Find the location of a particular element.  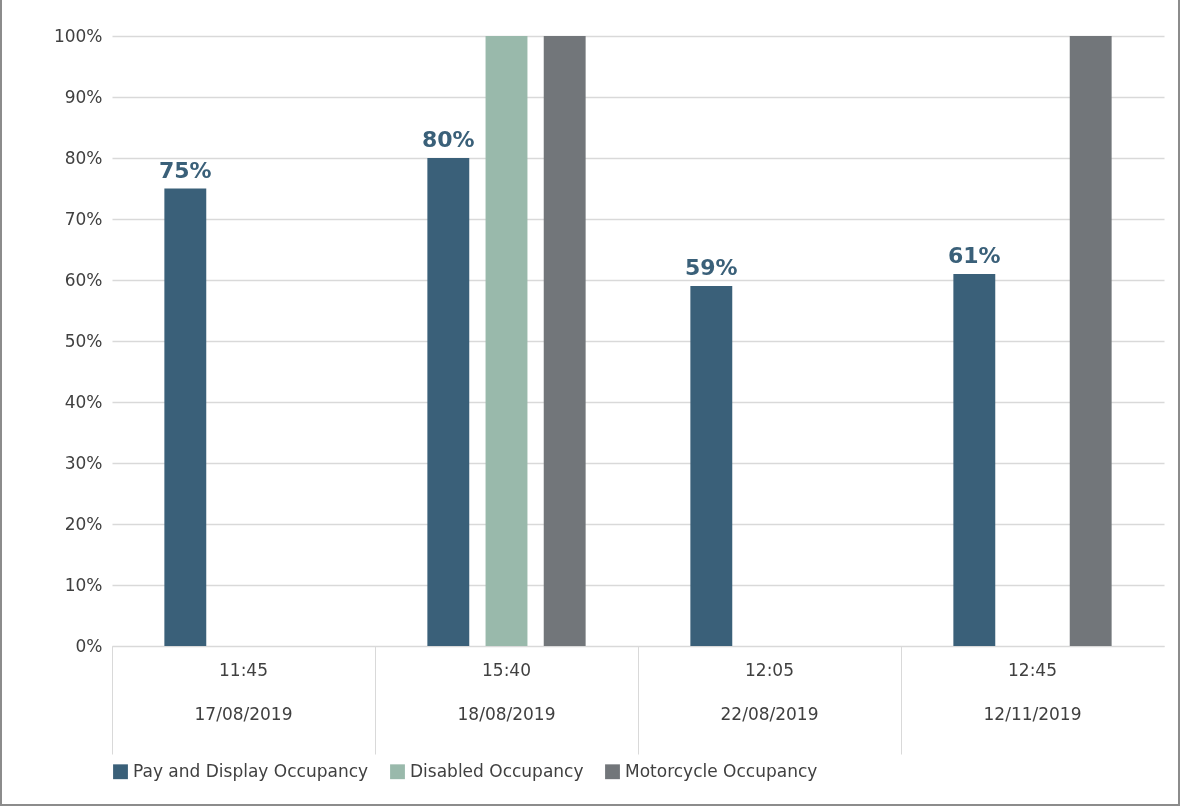

data-label: 75% is located at coordinates (185, 170).